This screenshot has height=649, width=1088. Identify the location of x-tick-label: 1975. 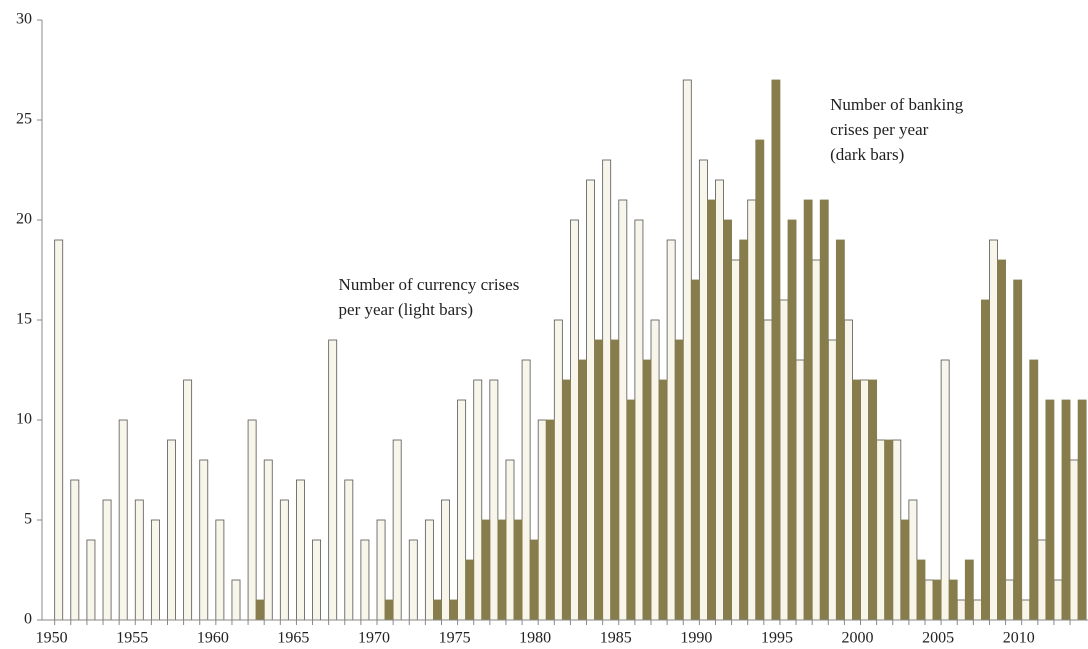
(455, 638).